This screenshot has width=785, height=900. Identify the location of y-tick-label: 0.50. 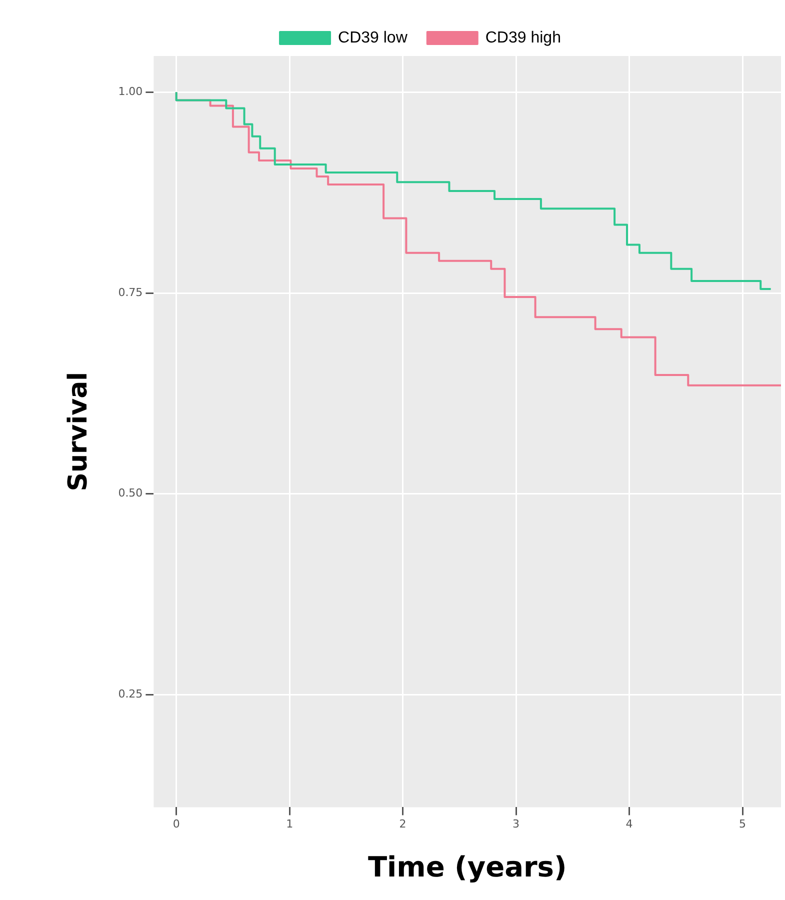
(130, 493).